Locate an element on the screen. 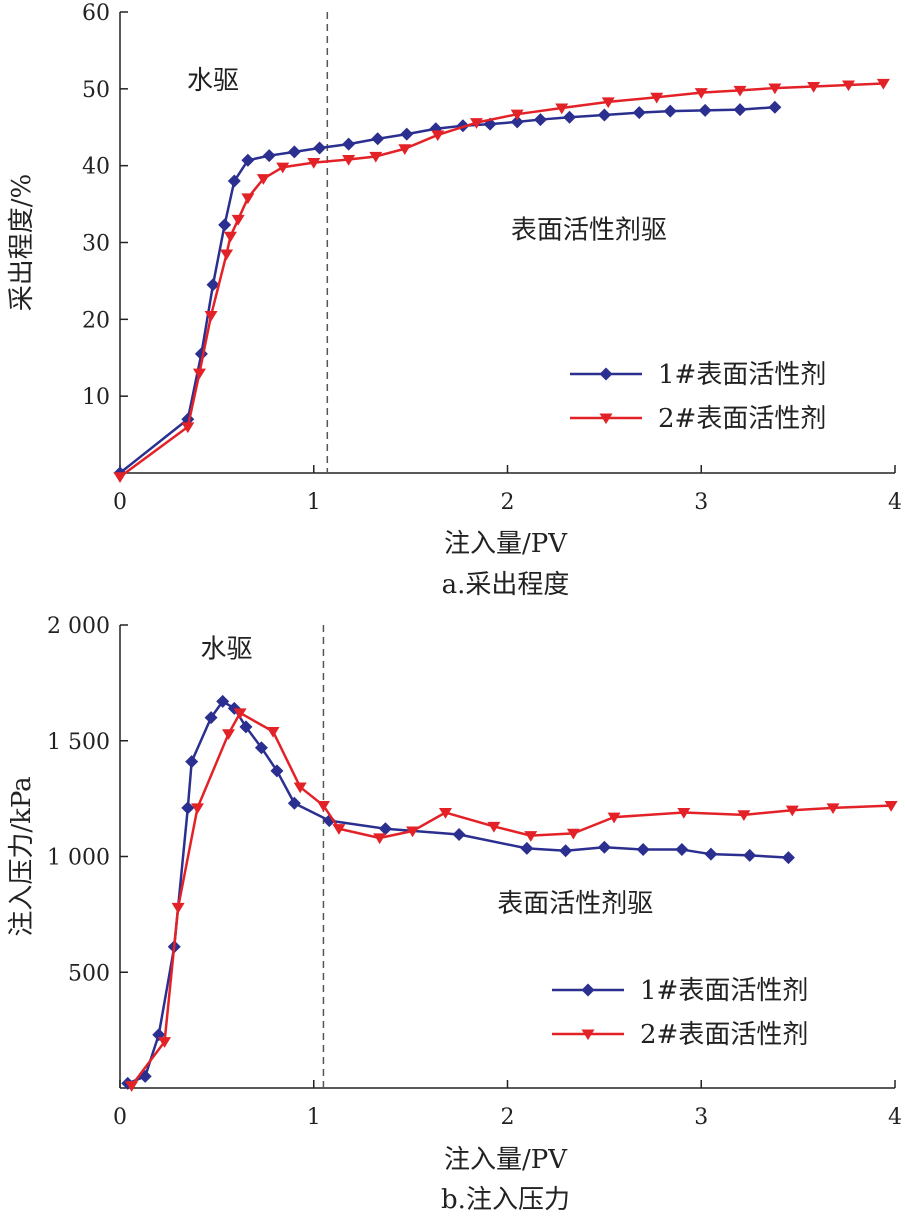  y-tick-label: 50 is located at coordinates (96, 90).